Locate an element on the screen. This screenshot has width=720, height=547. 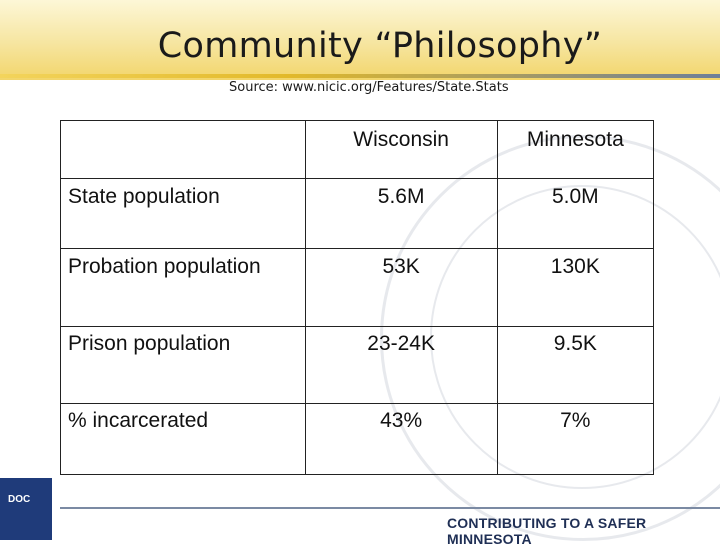
header-wisconsin: Wisconsin is located at coordinates (401, 149).